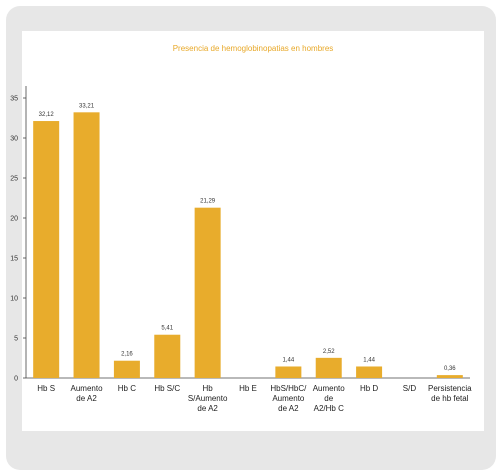 The height and width of the screenshot is (476, 502). Describe the element at coordinates (329, 398) in the screenshot. I see `x-tick-label: Aumento de A2/Hb C` at that location.